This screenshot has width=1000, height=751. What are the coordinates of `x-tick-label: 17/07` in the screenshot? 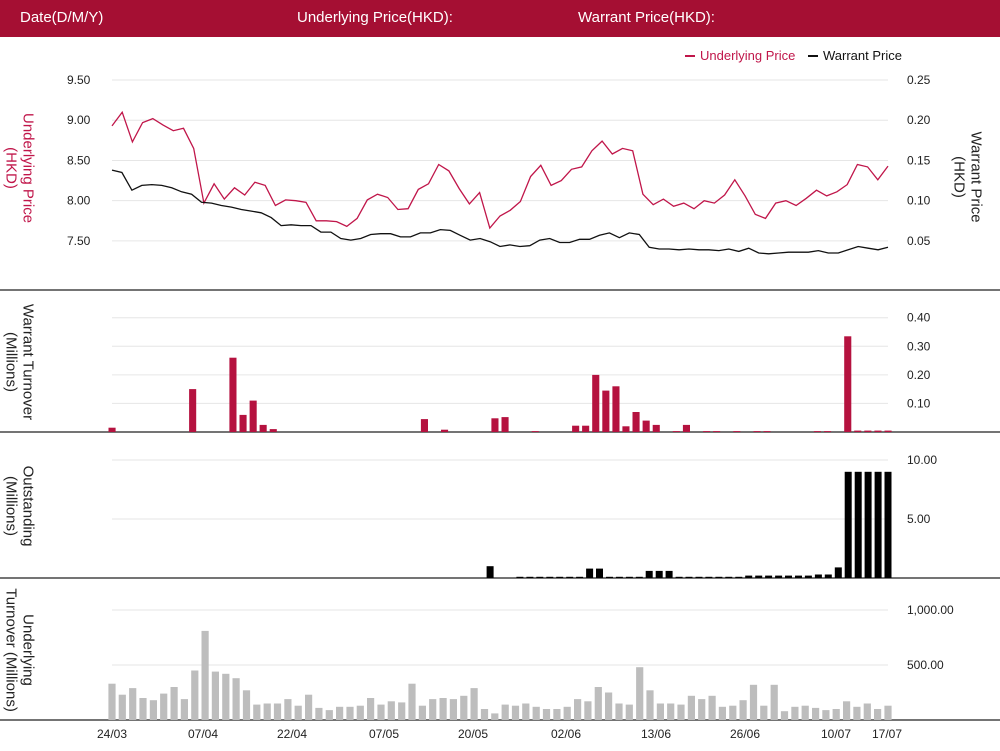 It's located at (887, 734).